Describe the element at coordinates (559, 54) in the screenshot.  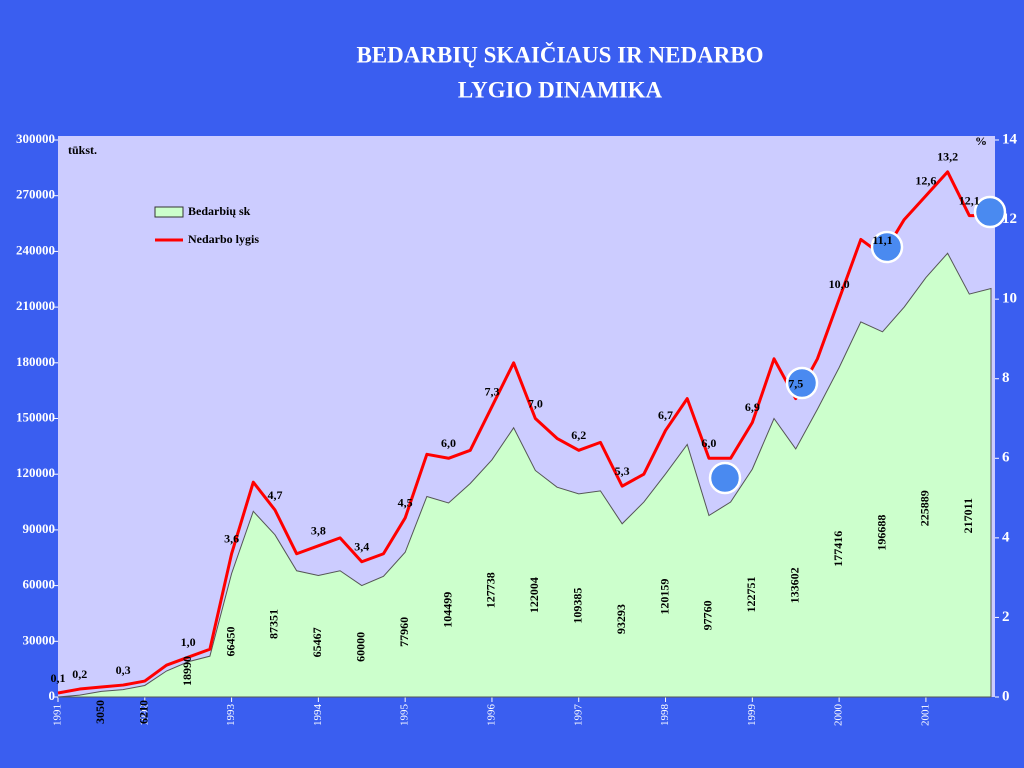
I see `chart-title: BEDARBIŲ SKAIČIAUS IR NEDARBO` at that location.